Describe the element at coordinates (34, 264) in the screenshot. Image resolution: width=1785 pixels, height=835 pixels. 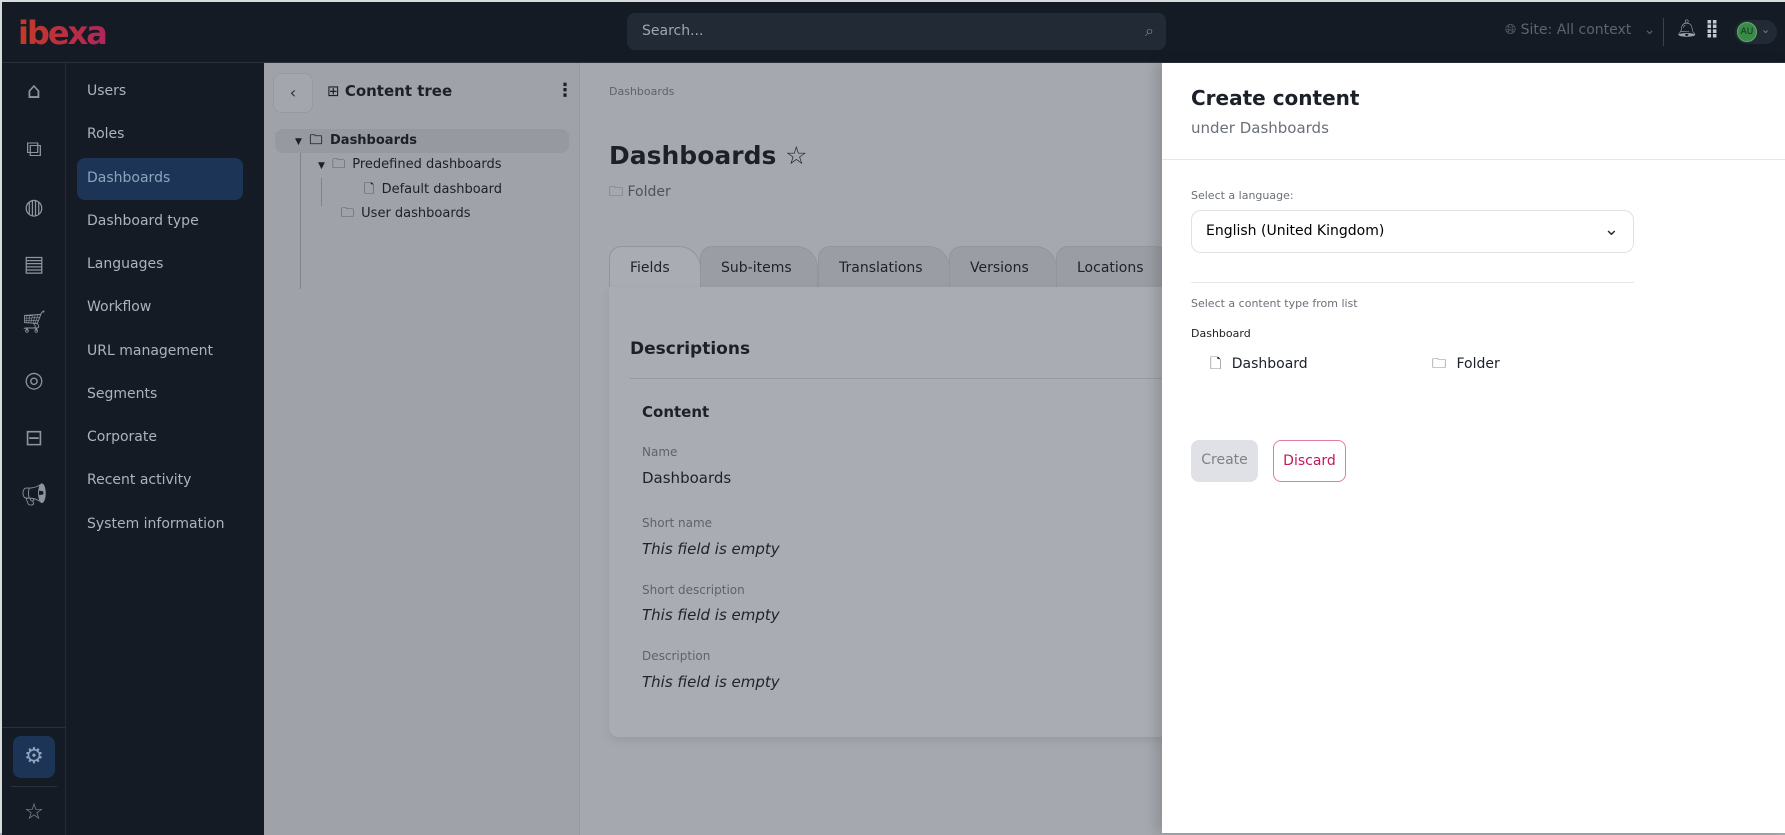
I see `content-icon: ▤` at that location.